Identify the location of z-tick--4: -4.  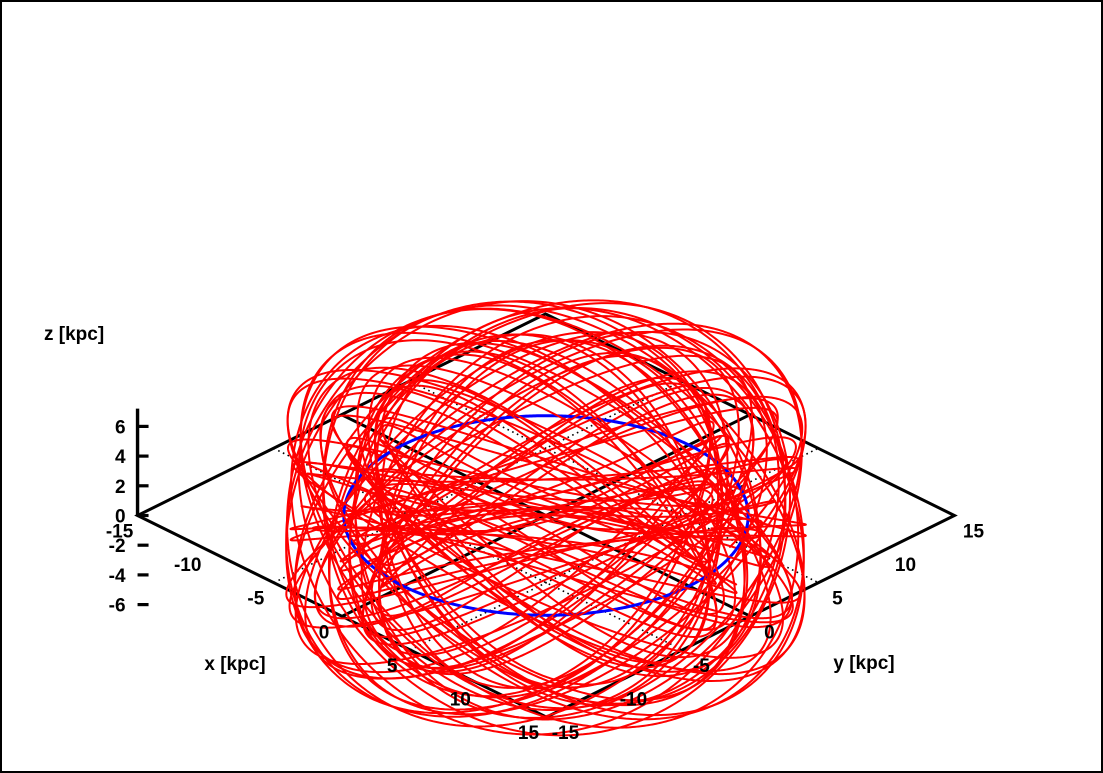
(117, 576).